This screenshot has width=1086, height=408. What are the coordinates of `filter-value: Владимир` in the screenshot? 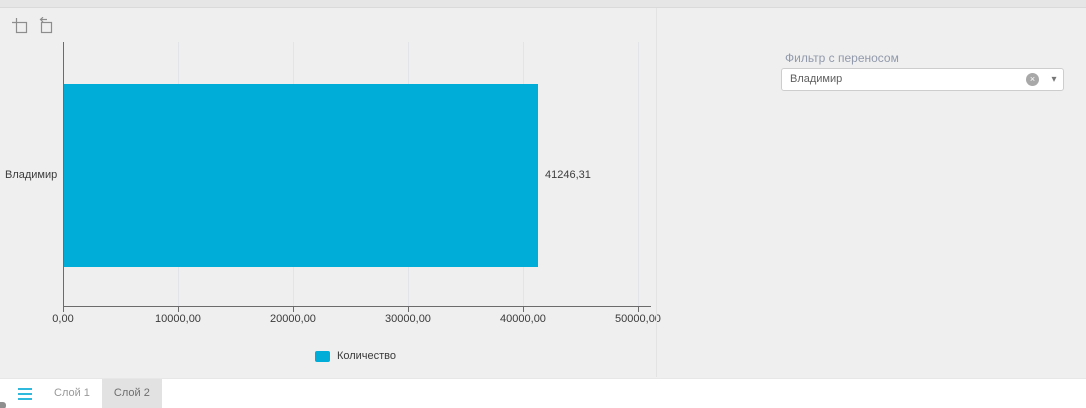 It's located at (816, 79).